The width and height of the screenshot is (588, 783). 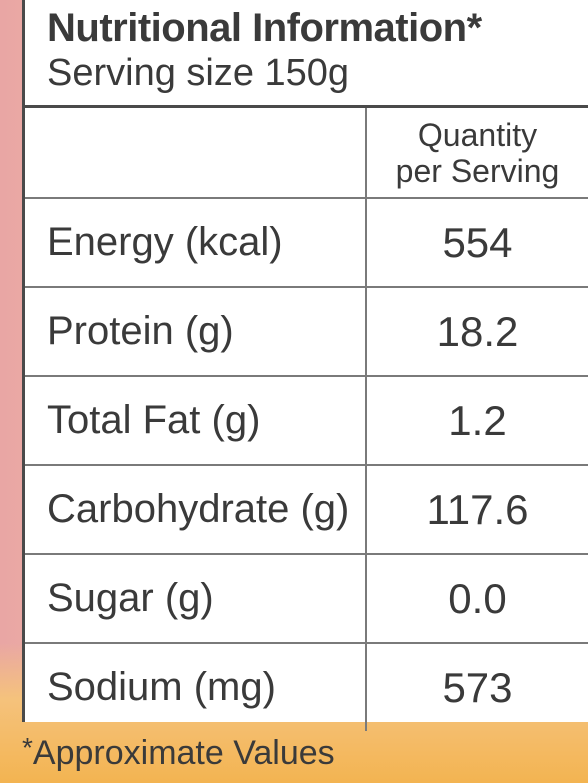 What do you see at coordinates (196, 510) in the screenshot?
I see `nutrient-name: Carbohydrate (g)` at bounding box center [196, 510].